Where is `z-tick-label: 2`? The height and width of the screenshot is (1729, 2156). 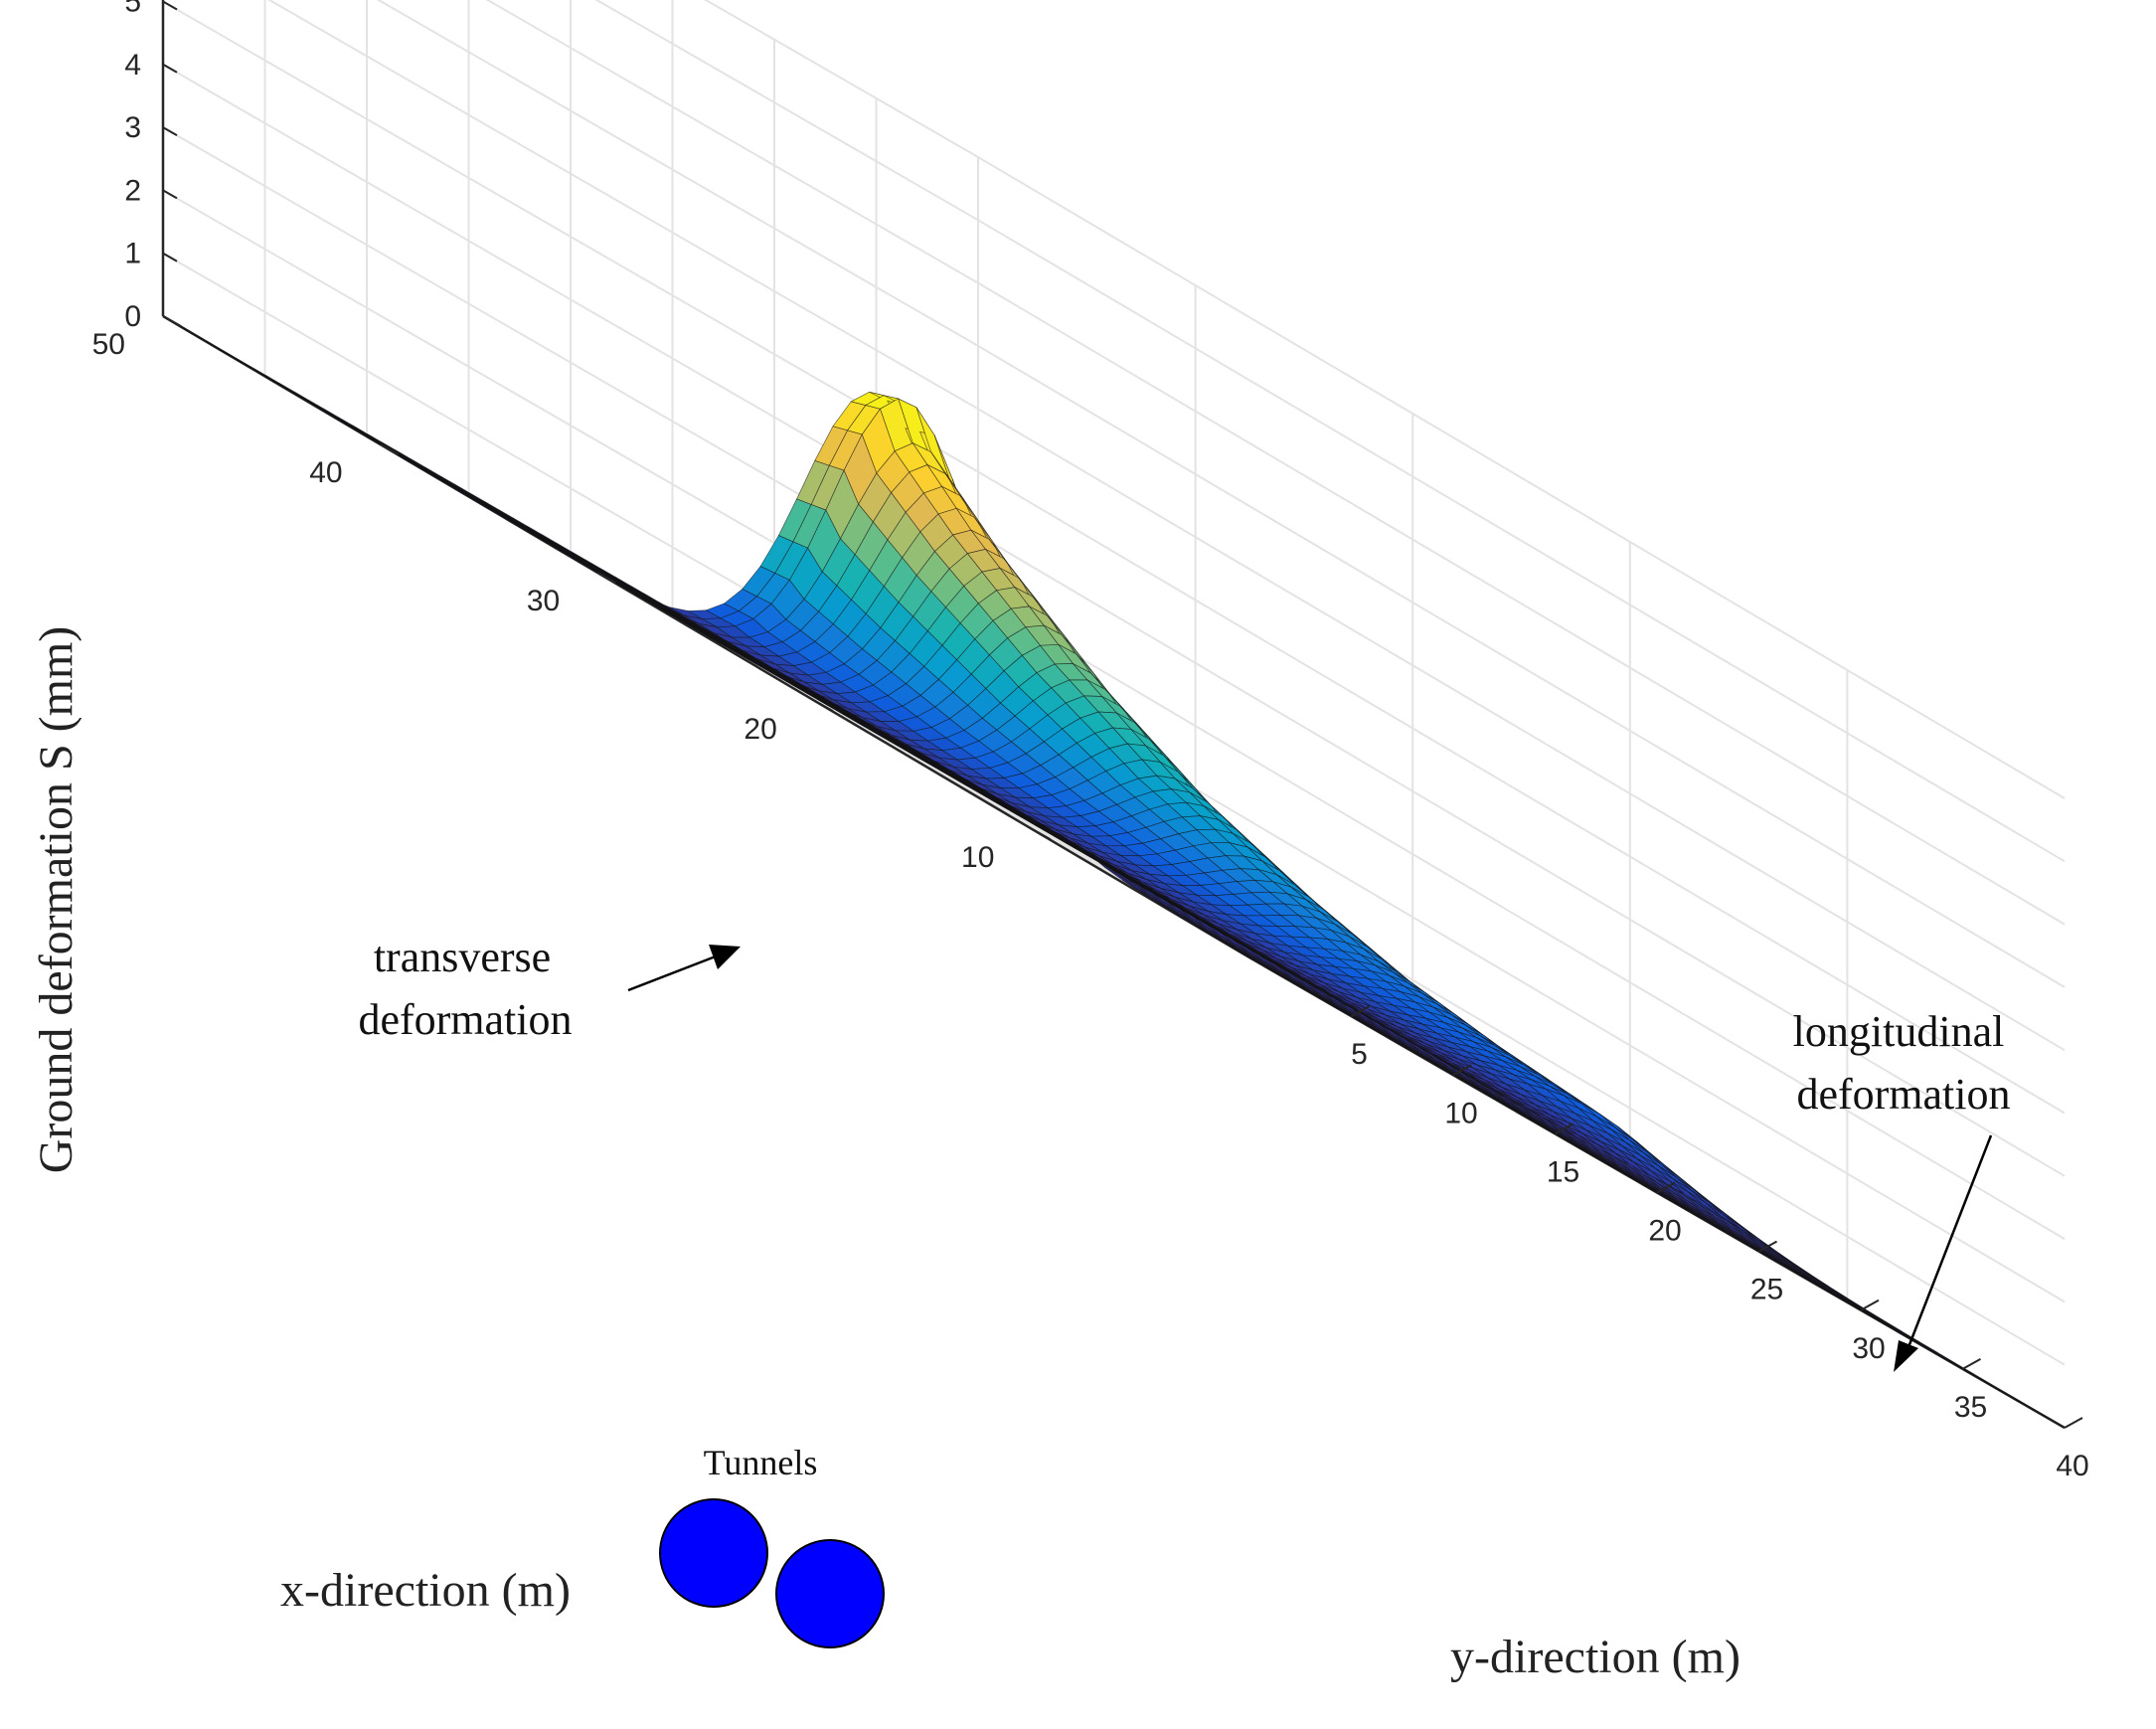
z-tick-label: 2 is located at coordinates (132, 190).